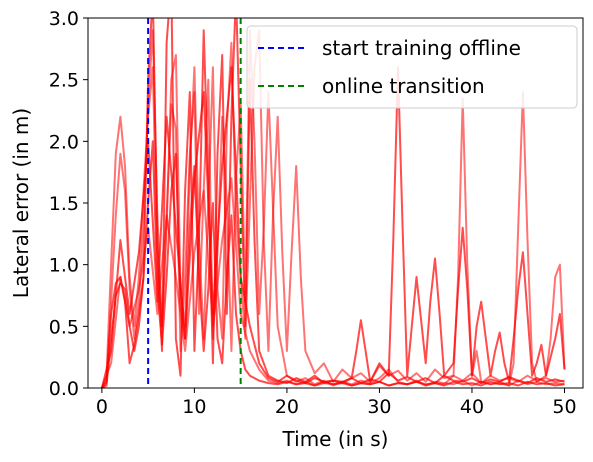 Image resolution: width=593 pixels, height=462 pixels. Describe the element at coordinates (64, 19) in the screenshot. I see `y-tick-label: 3.0` at that location.